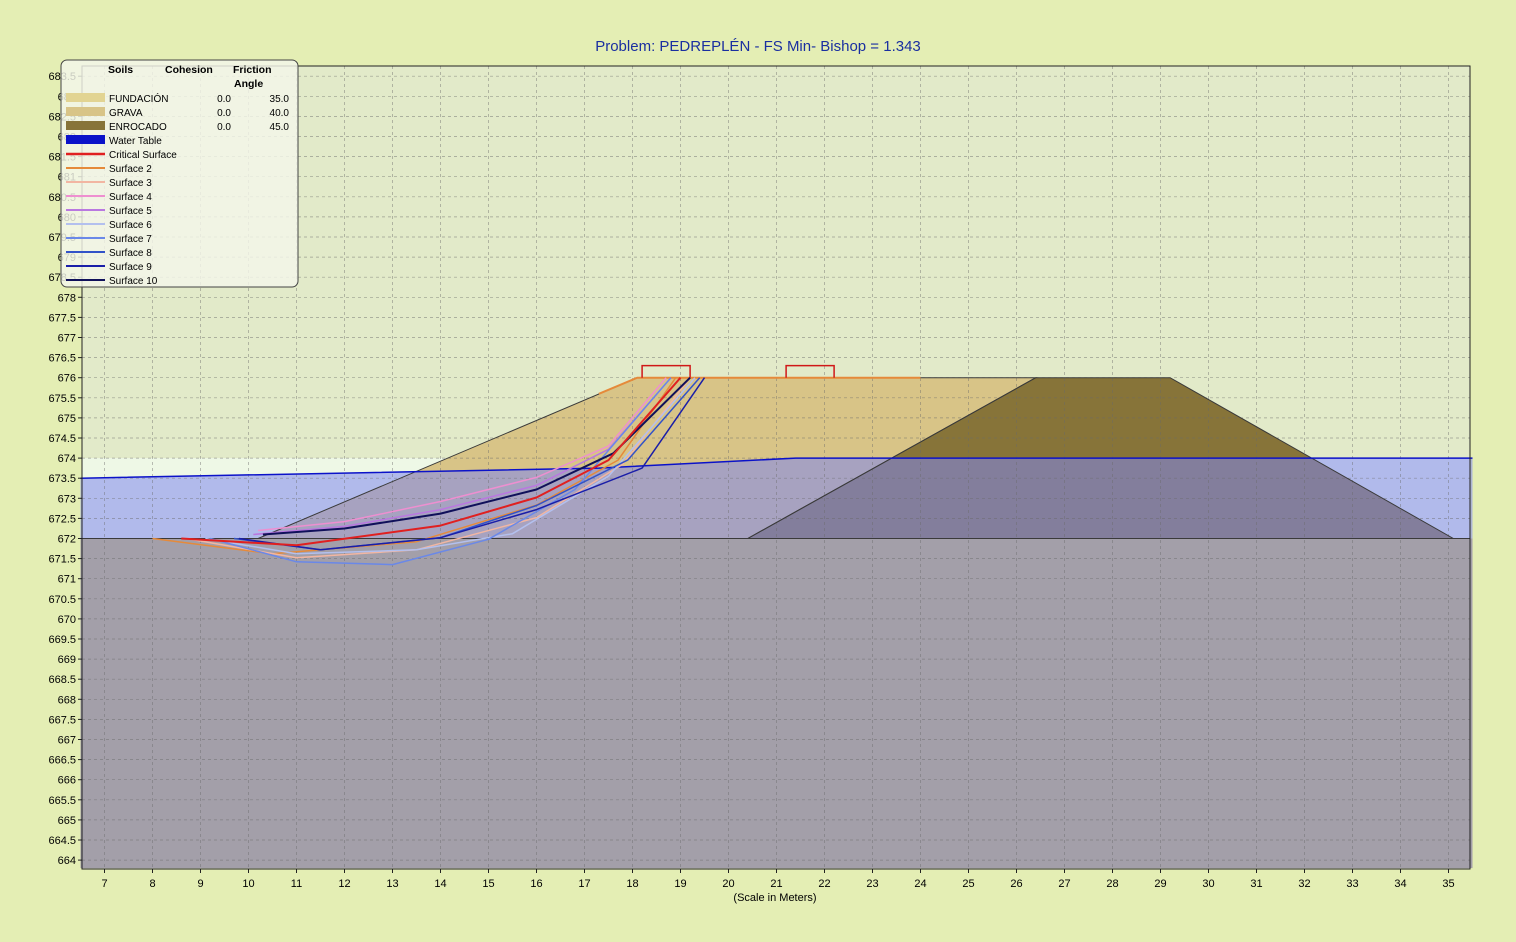 The image size is (1516, 942). Describe the element at coordinates (67, 620) in the screenshot. I see `y-tick-label: 670` at that location.